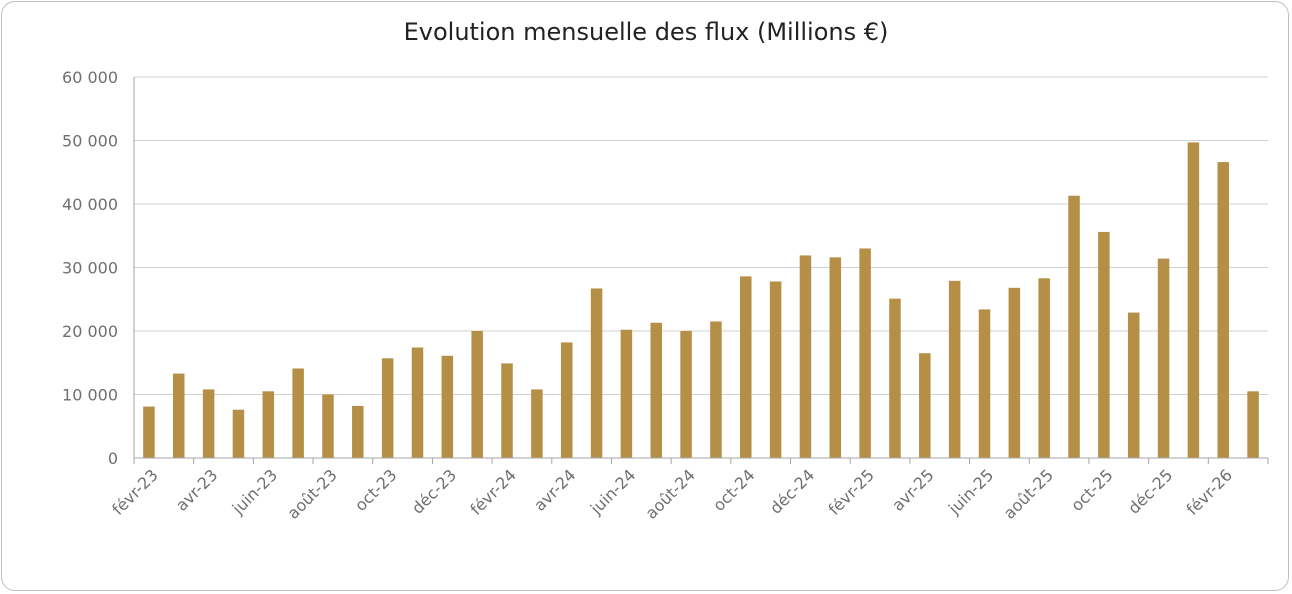 The width and height of the screenshot is (1292, 594). What do you see at coordinates (113, 458) in the screenshot?
I see `y-tick-label: 0` at bounding box center [113, 458].